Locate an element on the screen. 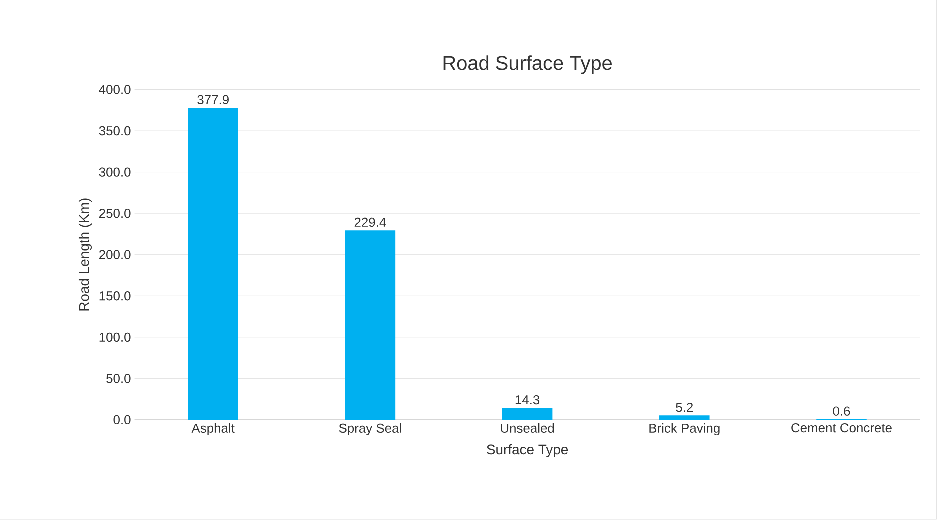 Image resolution: width=937 pixels, height=520 pixels. x-tick-label: Asphalt is located at coordinates (213, 430).